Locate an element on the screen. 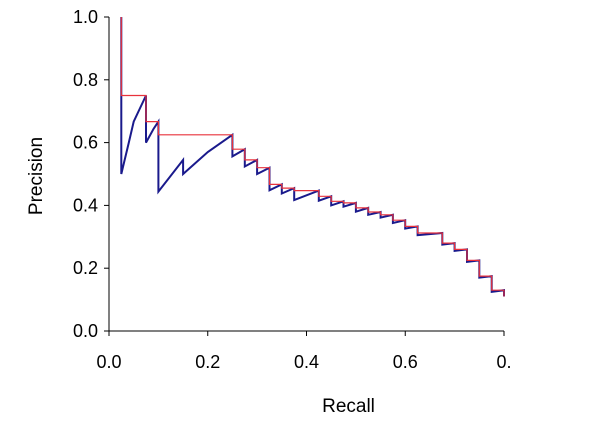 This screenshot has width=592, height=434. y-ticks: 0.0 0.2 0.4 0.6 0.8 1.0 is located at coordinates (91, 174).